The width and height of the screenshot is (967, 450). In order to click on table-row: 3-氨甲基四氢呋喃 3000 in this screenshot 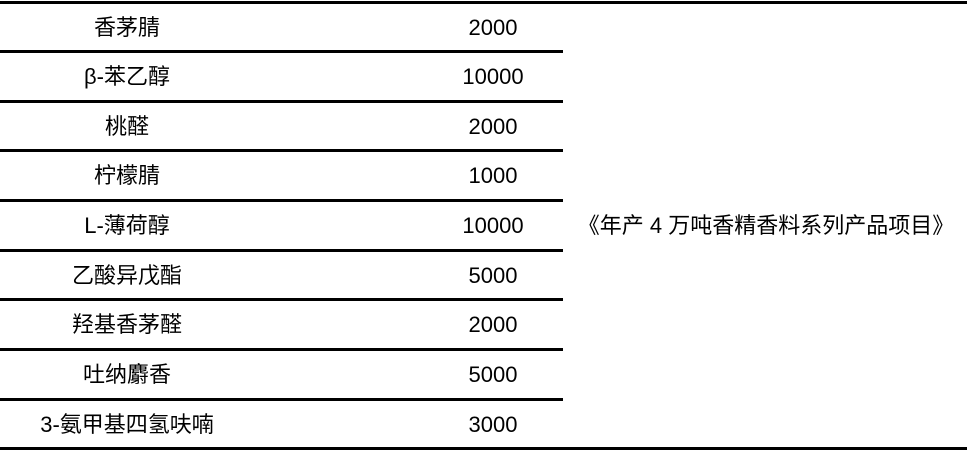, I will do `click(281, 424)`.